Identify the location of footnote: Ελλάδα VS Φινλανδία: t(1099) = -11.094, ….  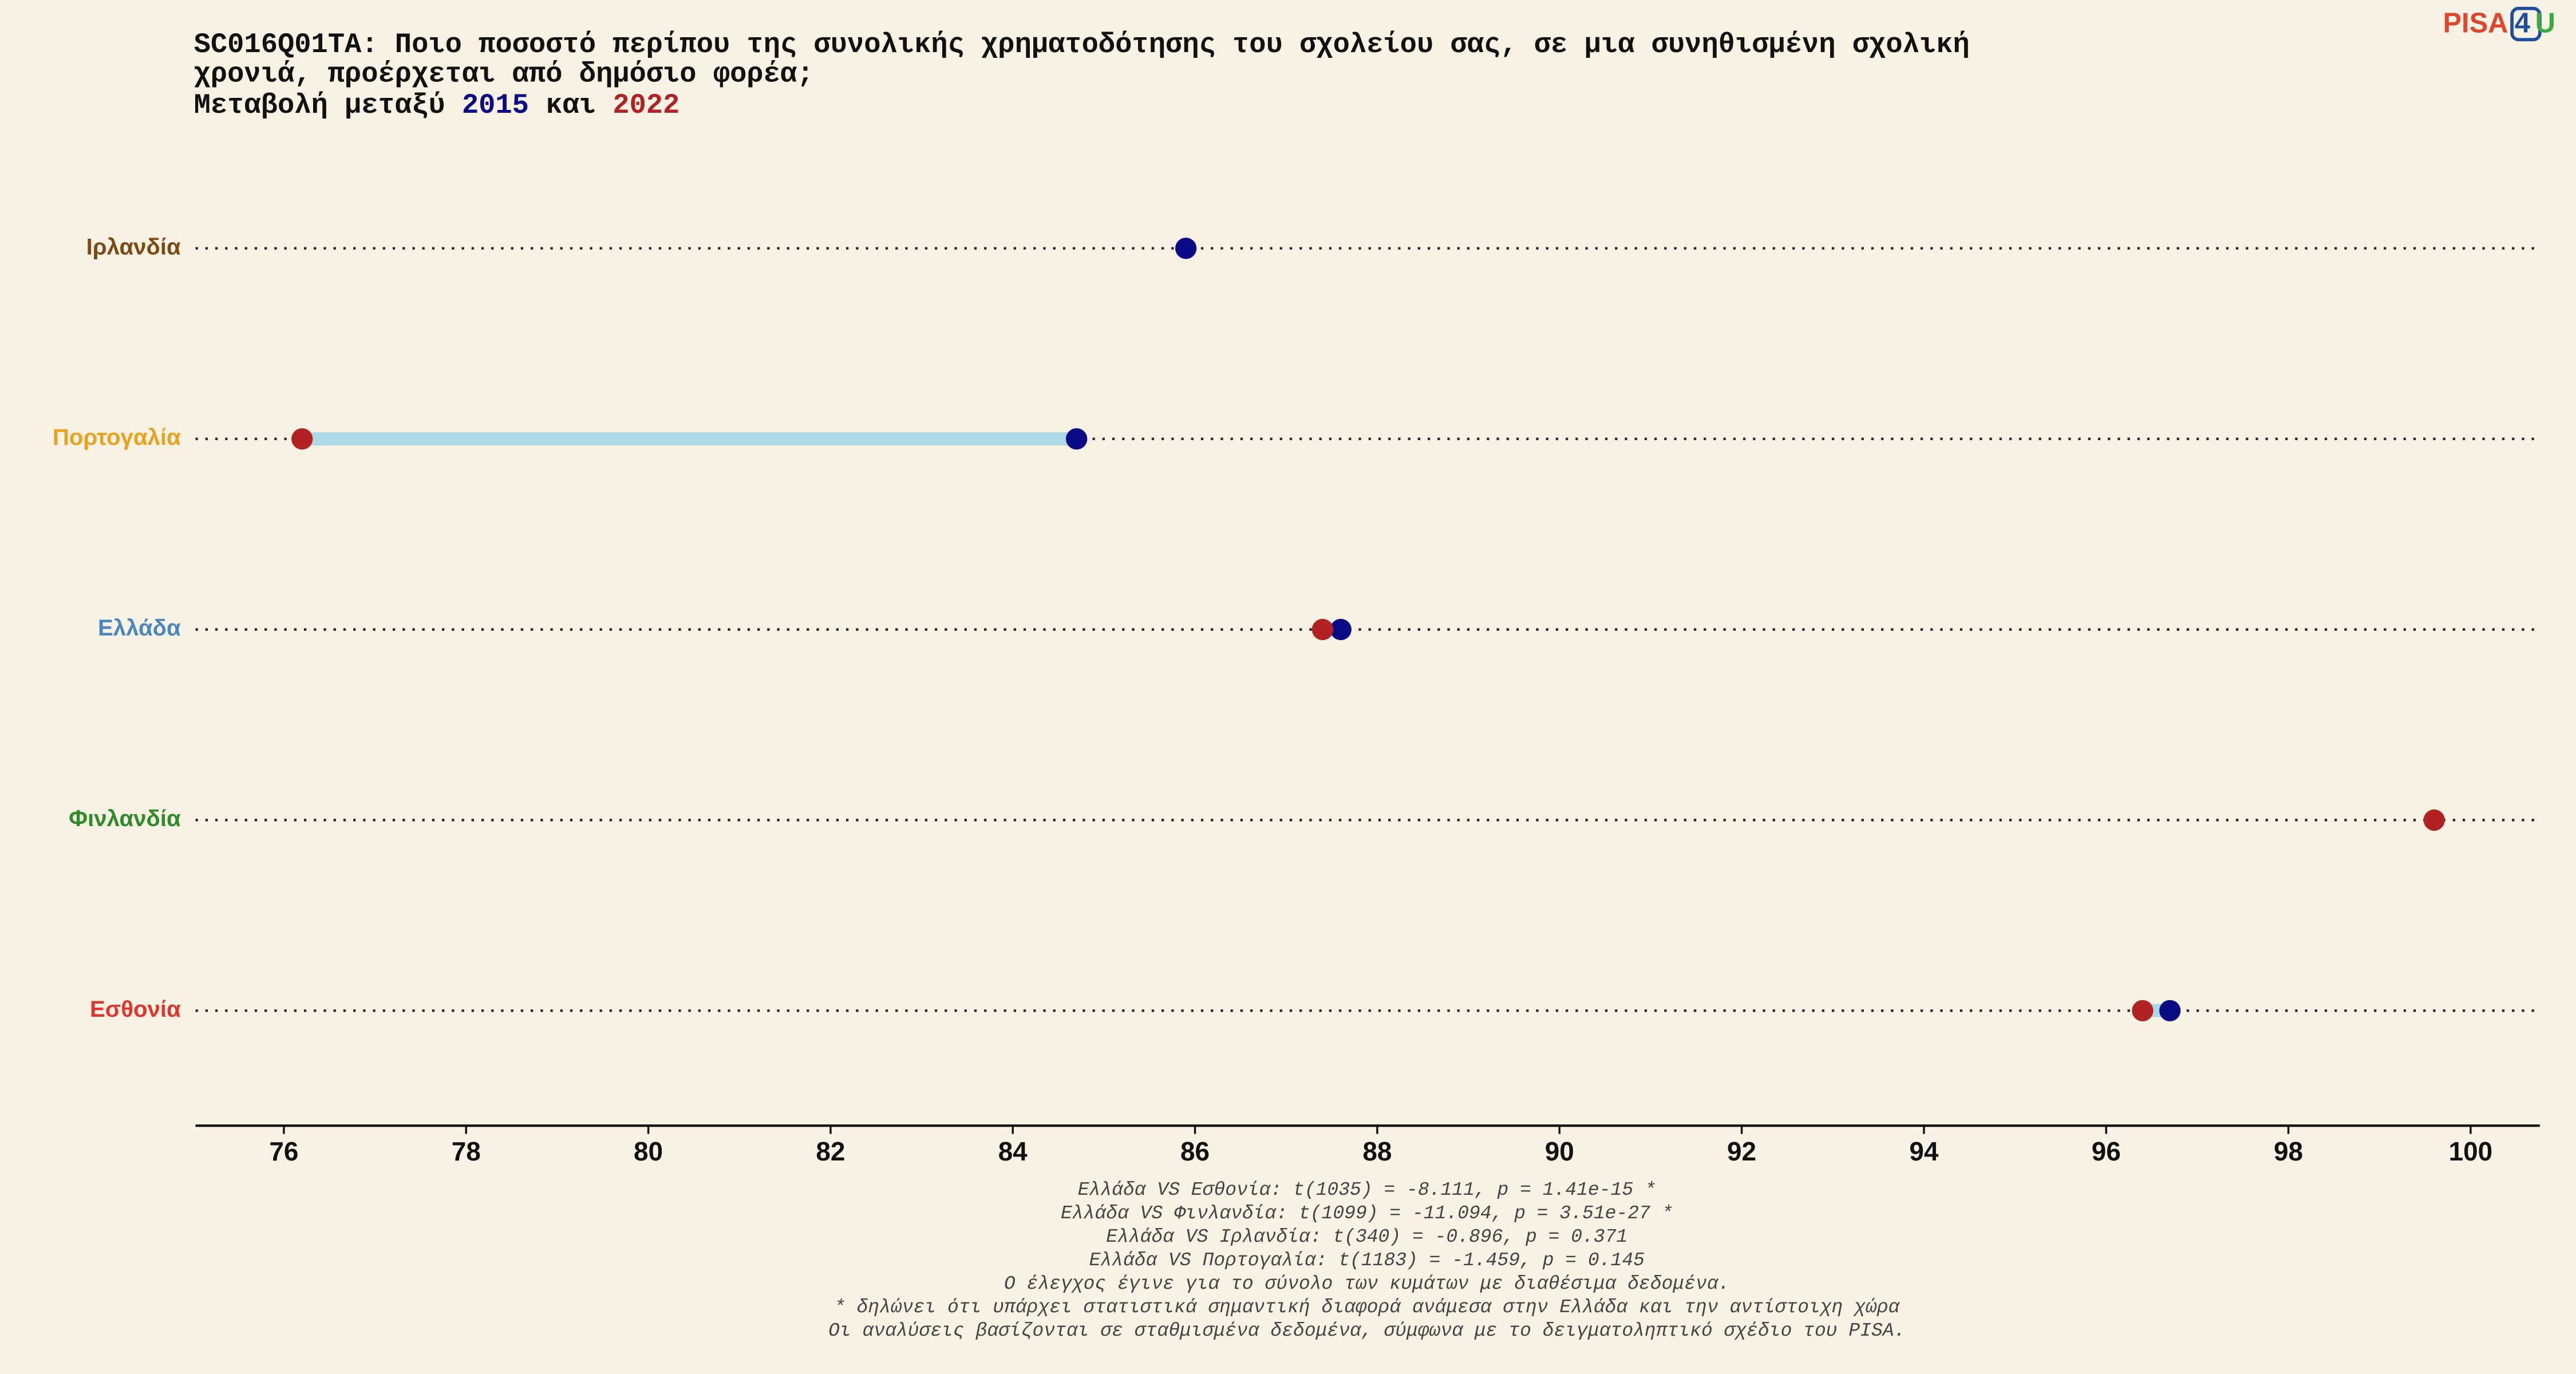
(1367, 1213).